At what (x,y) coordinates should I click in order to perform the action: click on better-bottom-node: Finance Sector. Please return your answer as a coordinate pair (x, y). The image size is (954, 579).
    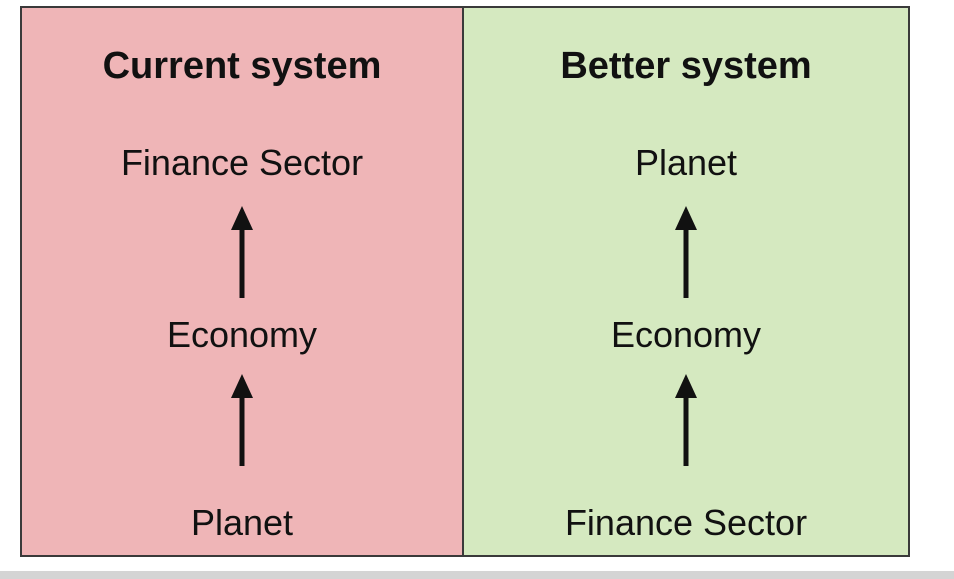
    Looking at the image, I should click on (686, 522).